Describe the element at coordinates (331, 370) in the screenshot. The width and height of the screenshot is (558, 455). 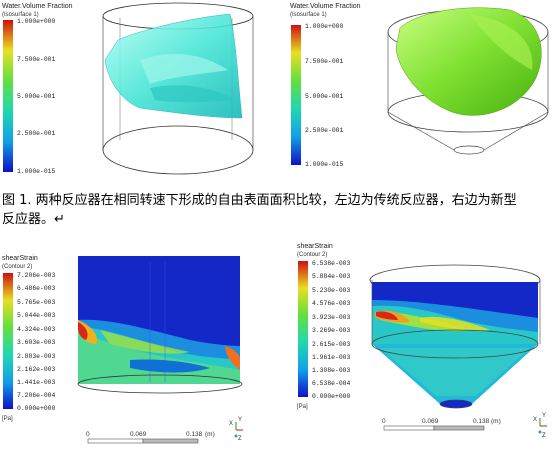
I see `legend-tick: 1.308e-003` at that location.